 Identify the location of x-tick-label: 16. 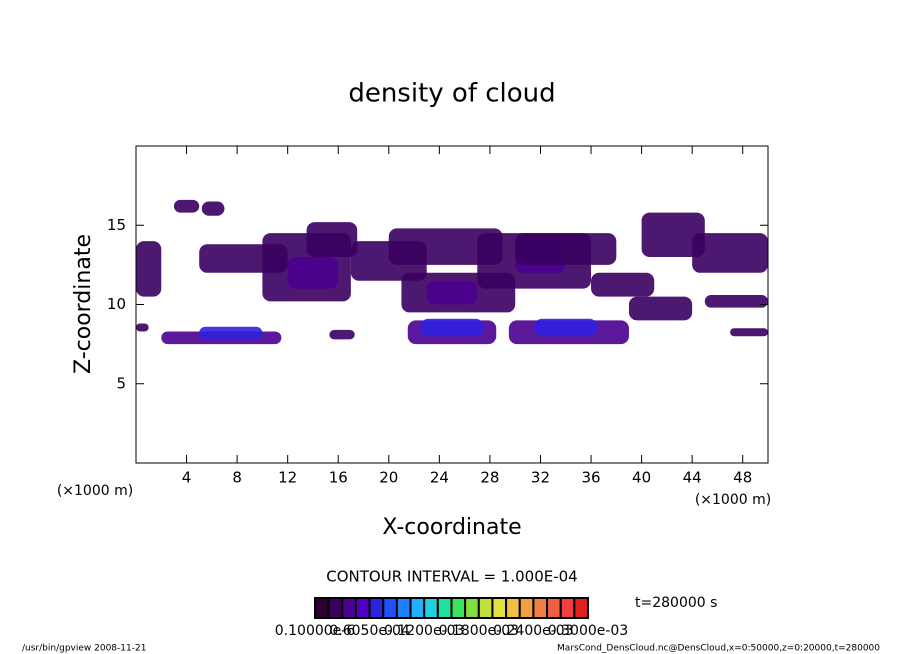
(338, 478).